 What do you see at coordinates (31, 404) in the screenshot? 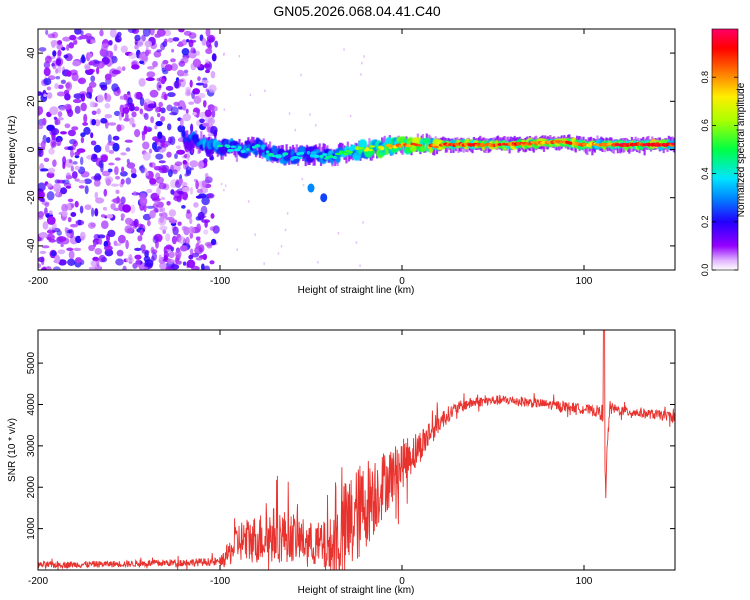
I see `snr-y-tick-label: 4000` at bounding box center [31, 404].